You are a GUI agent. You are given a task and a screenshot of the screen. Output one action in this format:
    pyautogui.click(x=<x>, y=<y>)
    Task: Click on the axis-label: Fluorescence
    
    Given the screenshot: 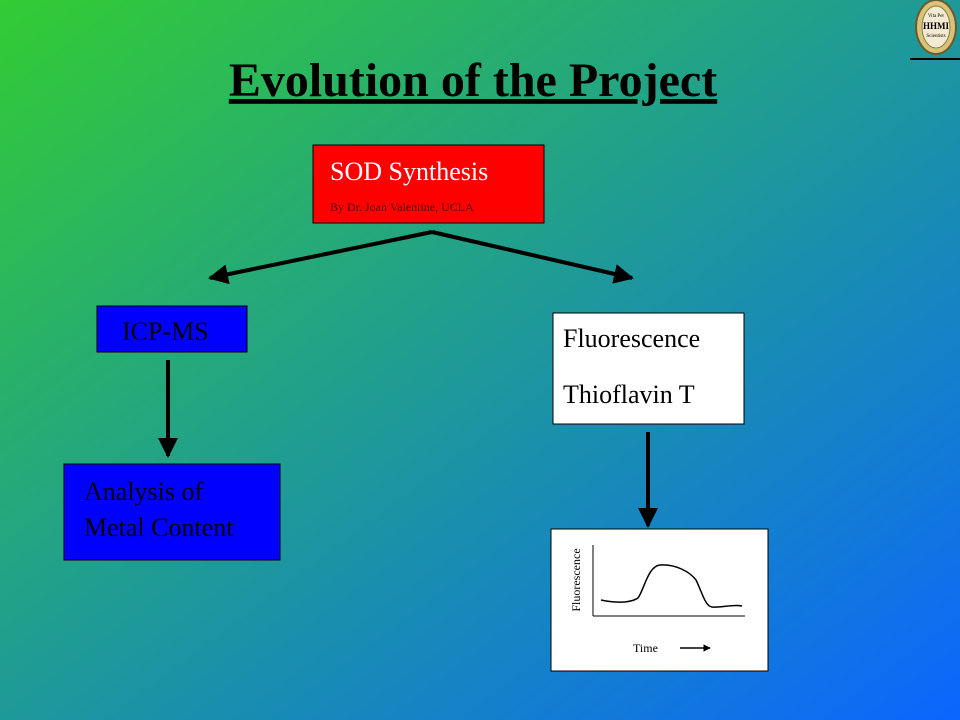 What is the action you would take?
    pyautogui.click(x=576, y=579)
    